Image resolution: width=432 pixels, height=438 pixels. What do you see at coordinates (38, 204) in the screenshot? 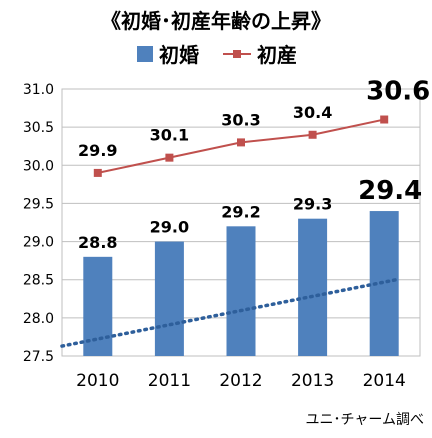
I see `y-tick-label: 29.5` at bounding box center [38, 204].